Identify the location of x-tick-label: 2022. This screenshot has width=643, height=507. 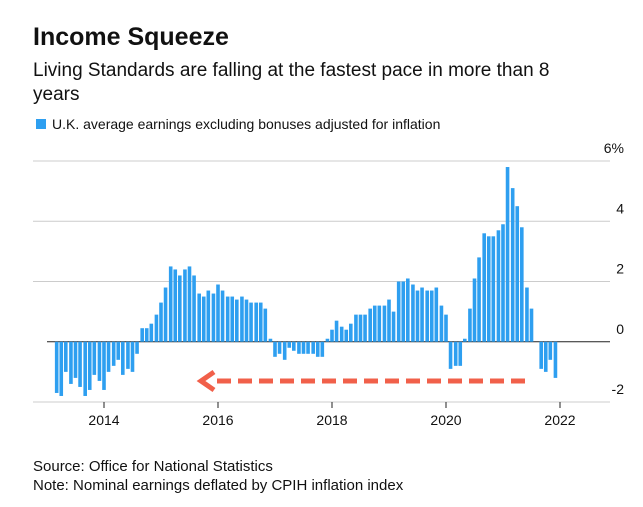
(559, 420).